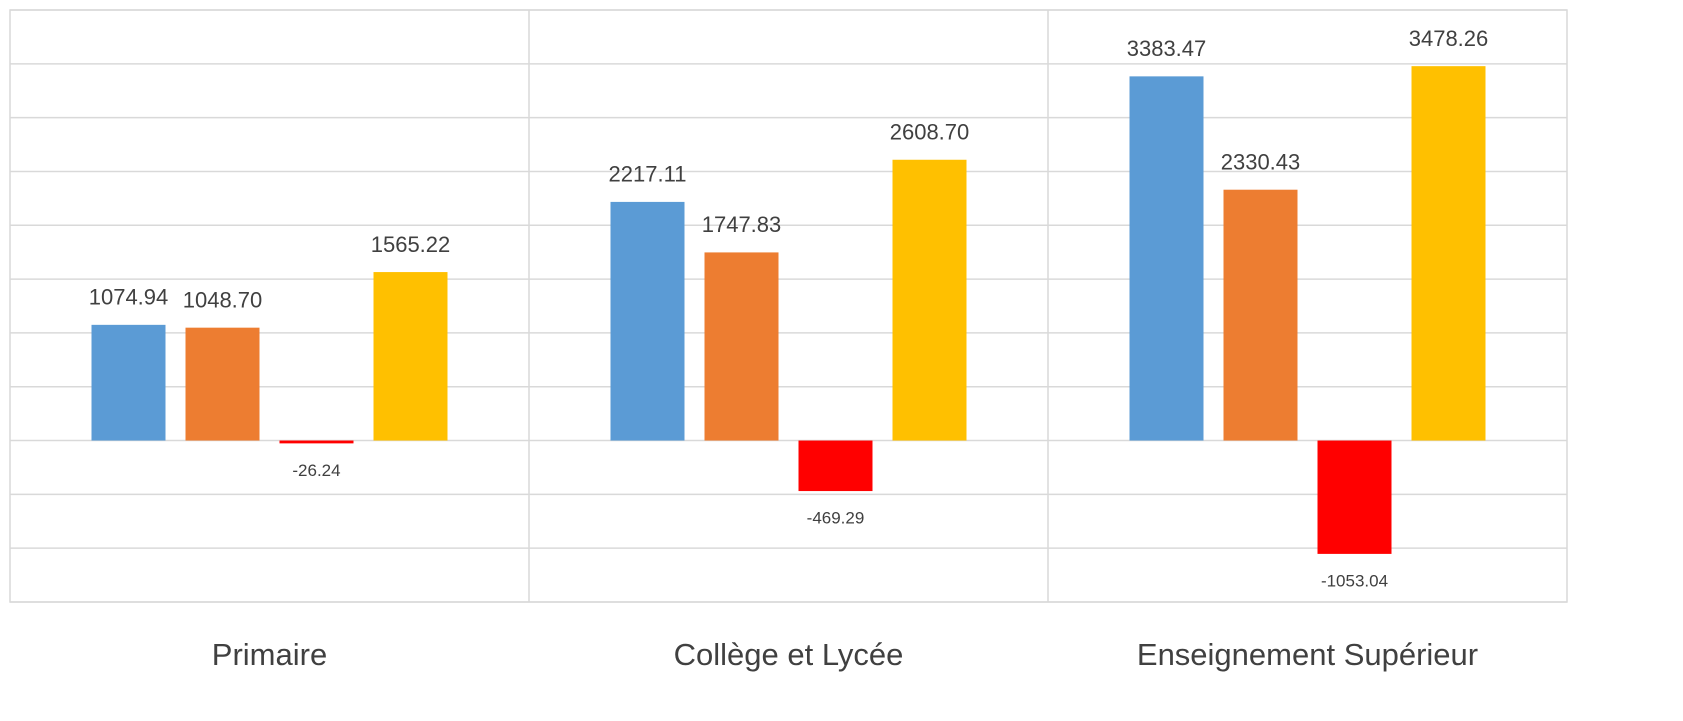 This screenshot has height=721, width=1683. I want to click on data-label: 3383.47, so click(1167, 48).